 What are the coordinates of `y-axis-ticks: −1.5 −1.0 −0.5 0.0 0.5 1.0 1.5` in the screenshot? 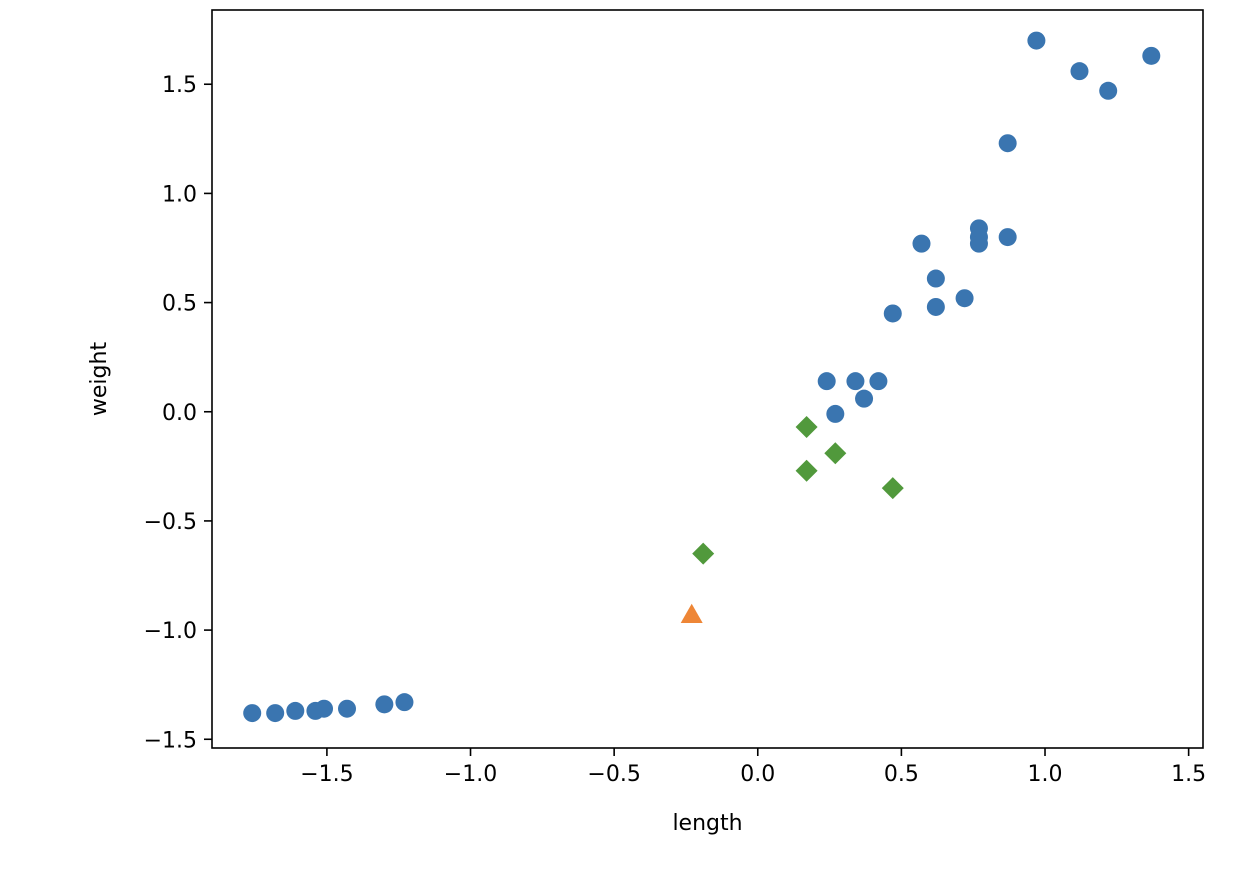 It's located at (178, 413).